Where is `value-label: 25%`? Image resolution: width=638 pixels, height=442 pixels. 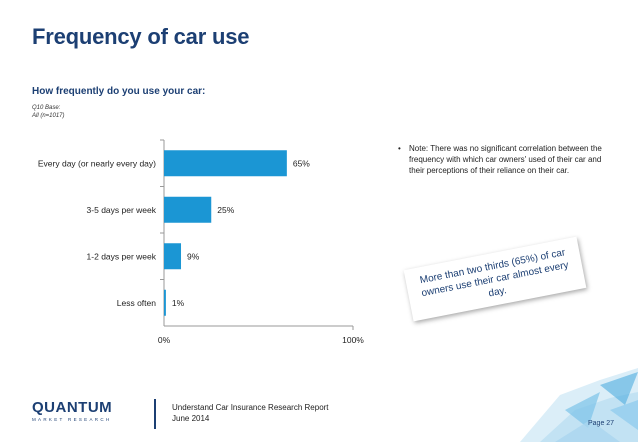 value-label: 25% is located at coordinates (225, 210).